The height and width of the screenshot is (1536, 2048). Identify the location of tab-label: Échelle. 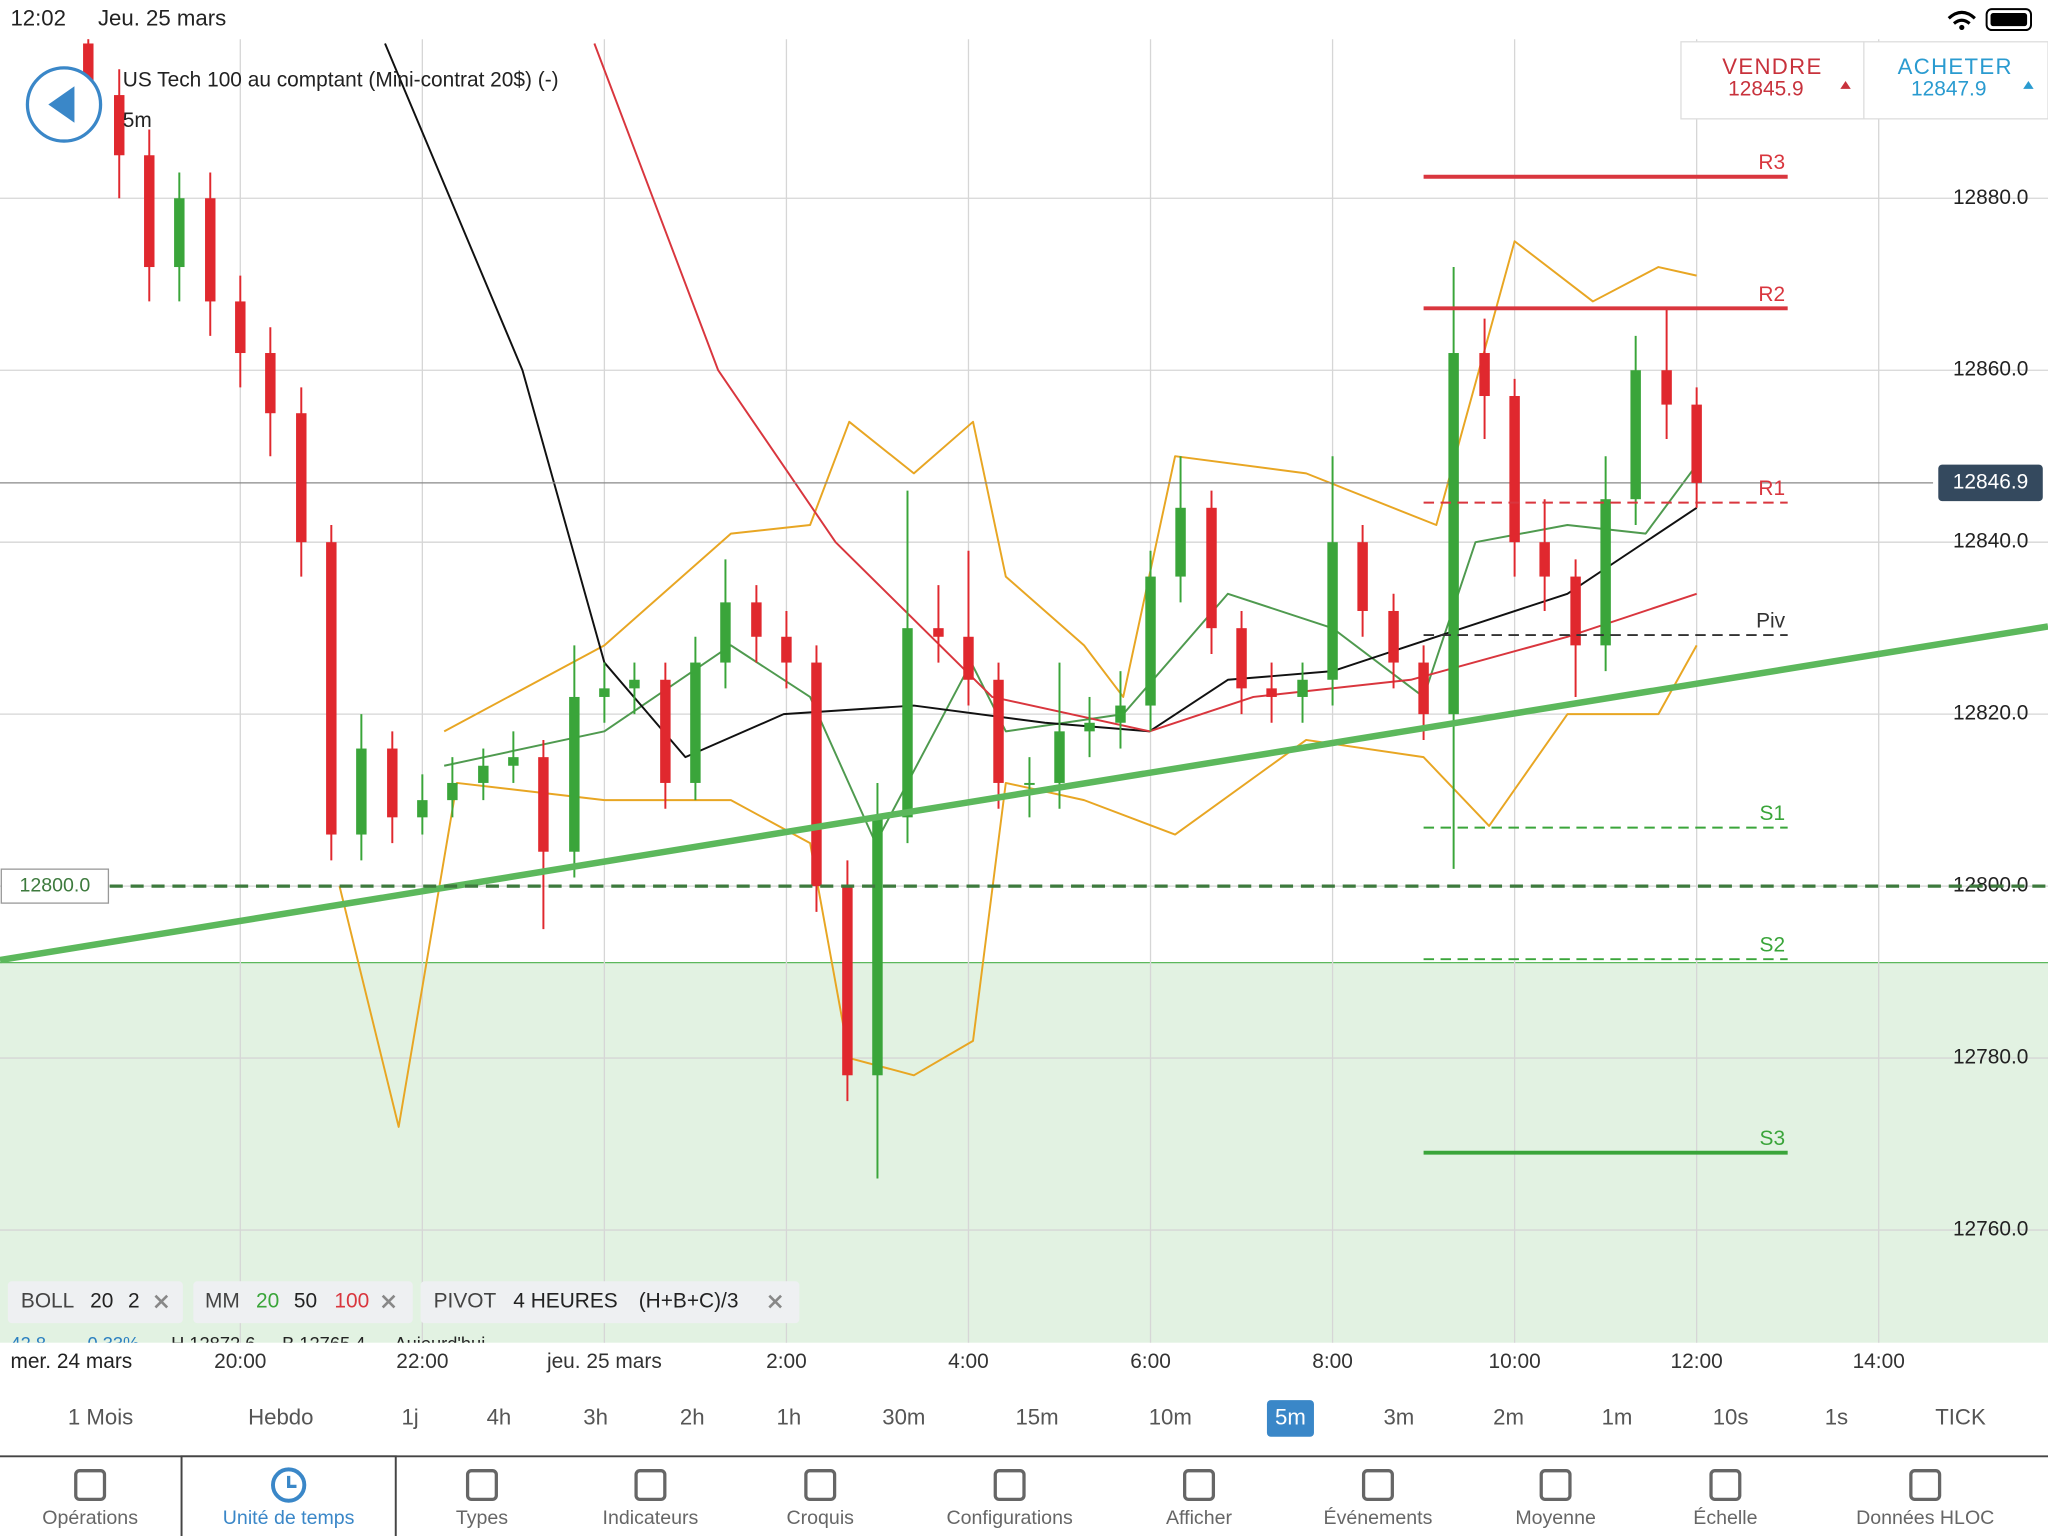
(1725, 1517).